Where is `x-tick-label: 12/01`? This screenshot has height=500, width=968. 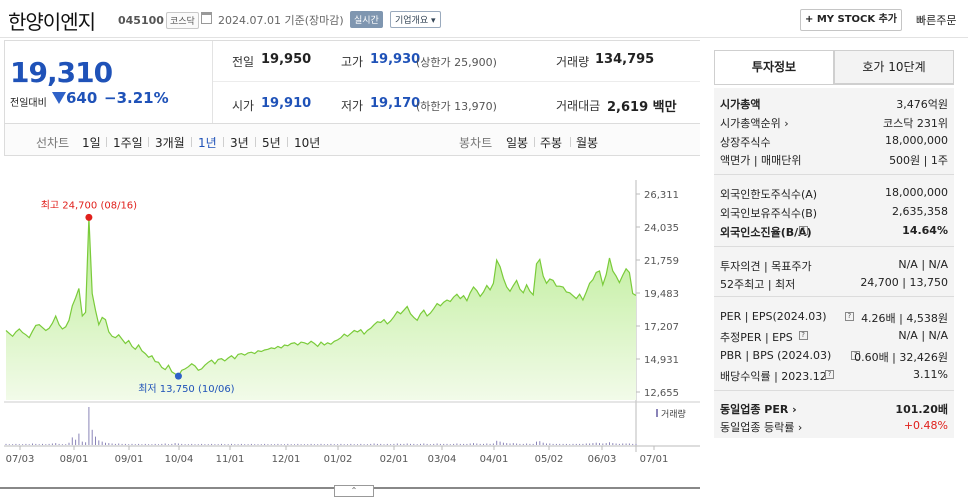 x-tick-label: 12/01 is located at coordinates (286, 459).